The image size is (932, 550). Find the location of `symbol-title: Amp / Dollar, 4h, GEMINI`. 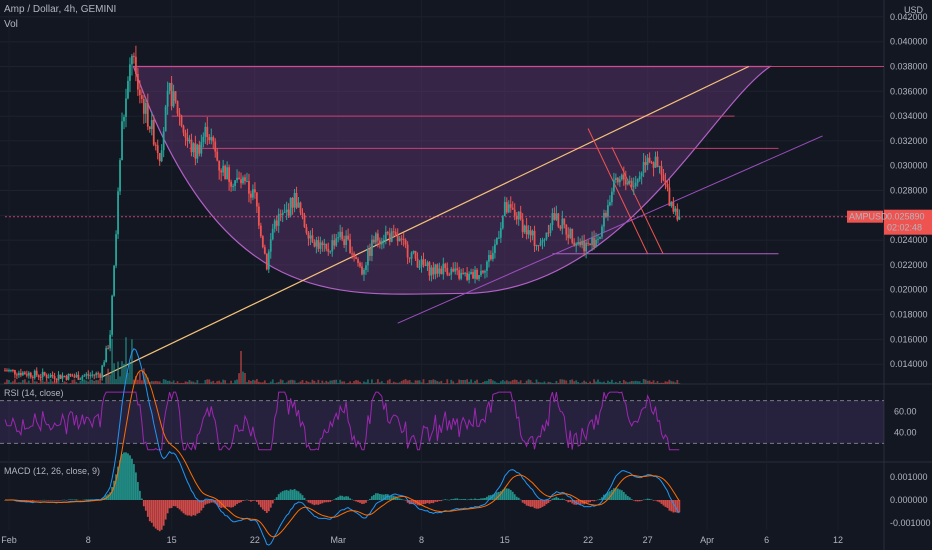

symbol-title: Amp / Dollar, 4h, GEMINI is located at coordinates (60, 9).